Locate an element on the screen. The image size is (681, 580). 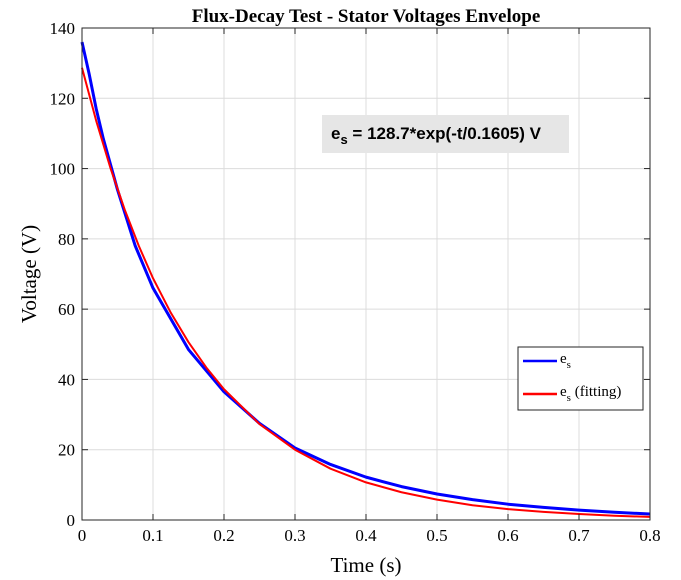
y-tick-label: 80 is located at coordinates (66, 239).